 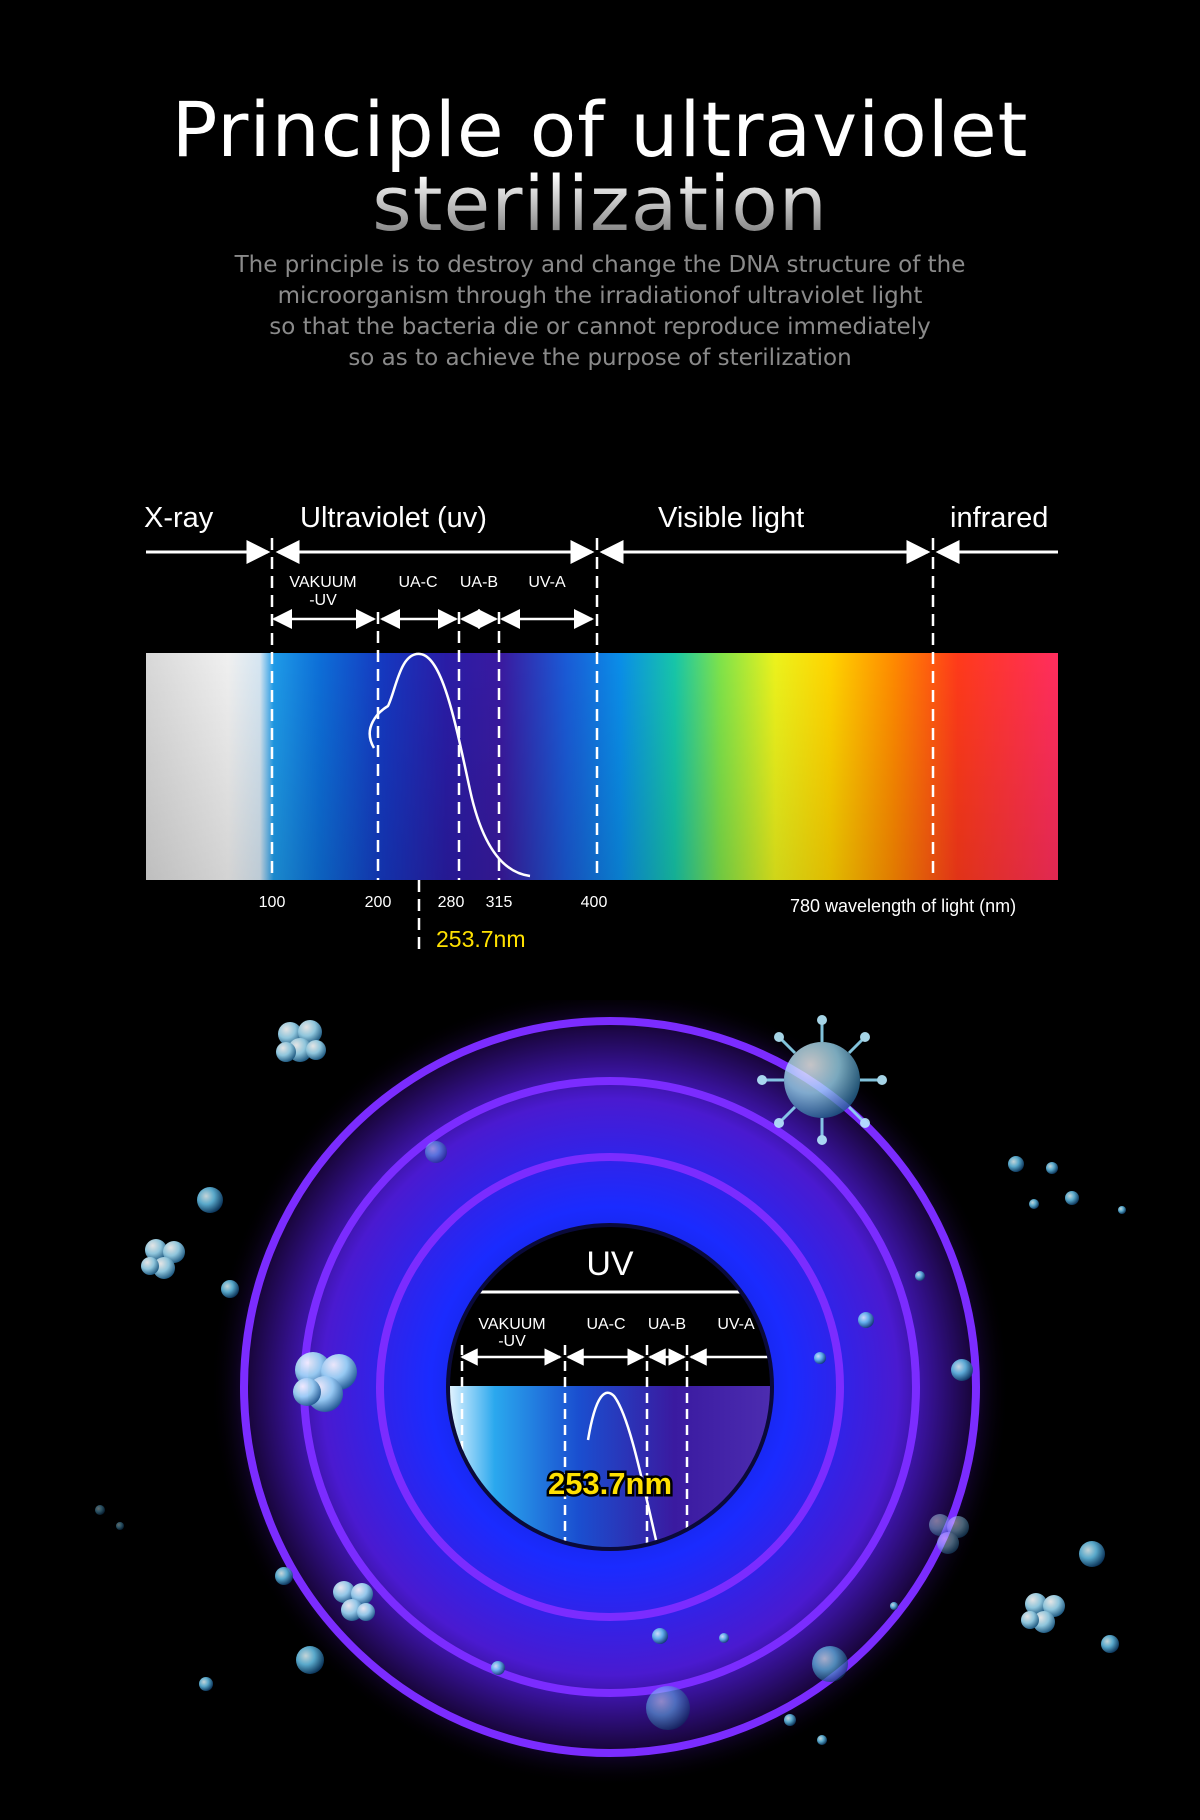 What do you see at coordinates (451, 902) in the screenshot?
I see `tick-280: 280` at bounding box center [451, 902].